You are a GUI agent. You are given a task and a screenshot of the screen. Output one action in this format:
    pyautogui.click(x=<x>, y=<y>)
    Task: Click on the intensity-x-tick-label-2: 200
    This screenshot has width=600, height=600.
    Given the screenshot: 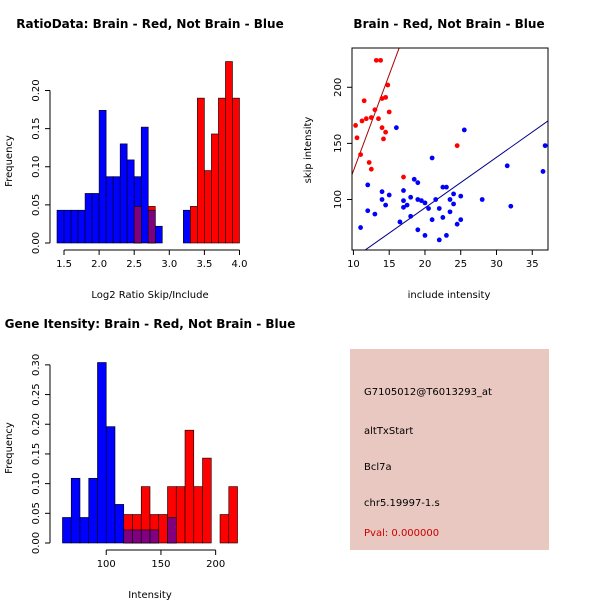 What is the action you would take?
    pyautogui.click(x=215, y=564)
    